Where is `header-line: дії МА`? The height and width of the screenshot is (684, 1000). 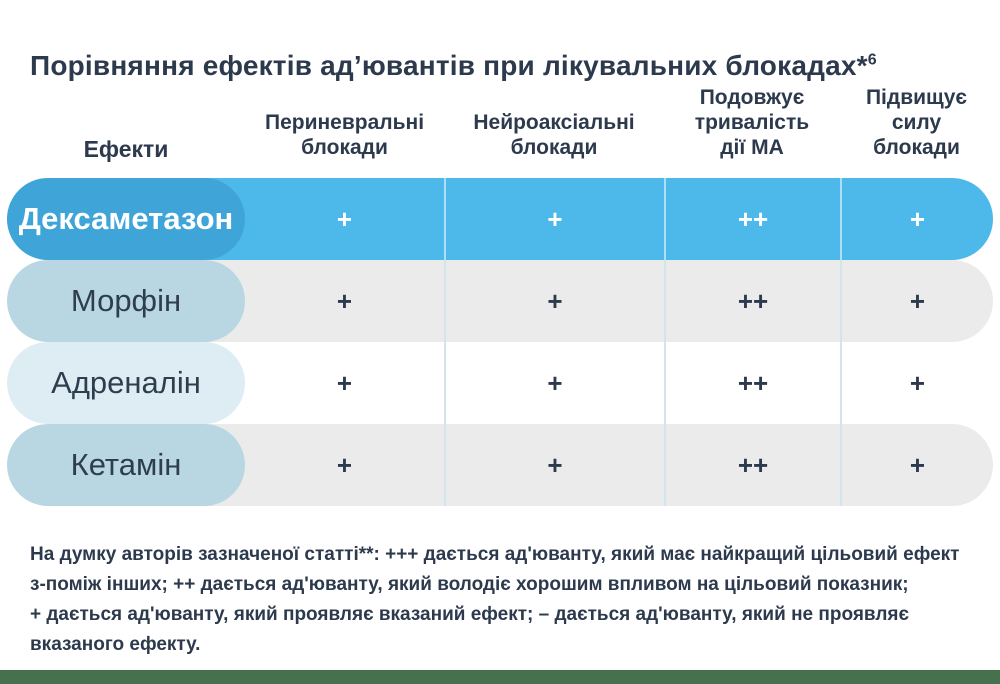 header-line: дії МА is located at coordinates (752, 147).